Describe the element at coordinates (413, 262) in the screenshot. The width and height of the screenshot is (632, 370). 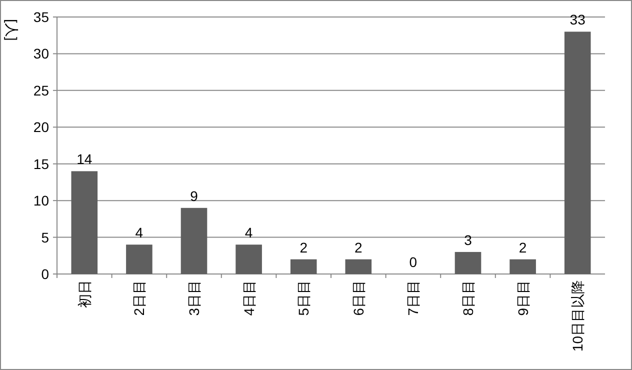
I see `data-label: 0` at that location.